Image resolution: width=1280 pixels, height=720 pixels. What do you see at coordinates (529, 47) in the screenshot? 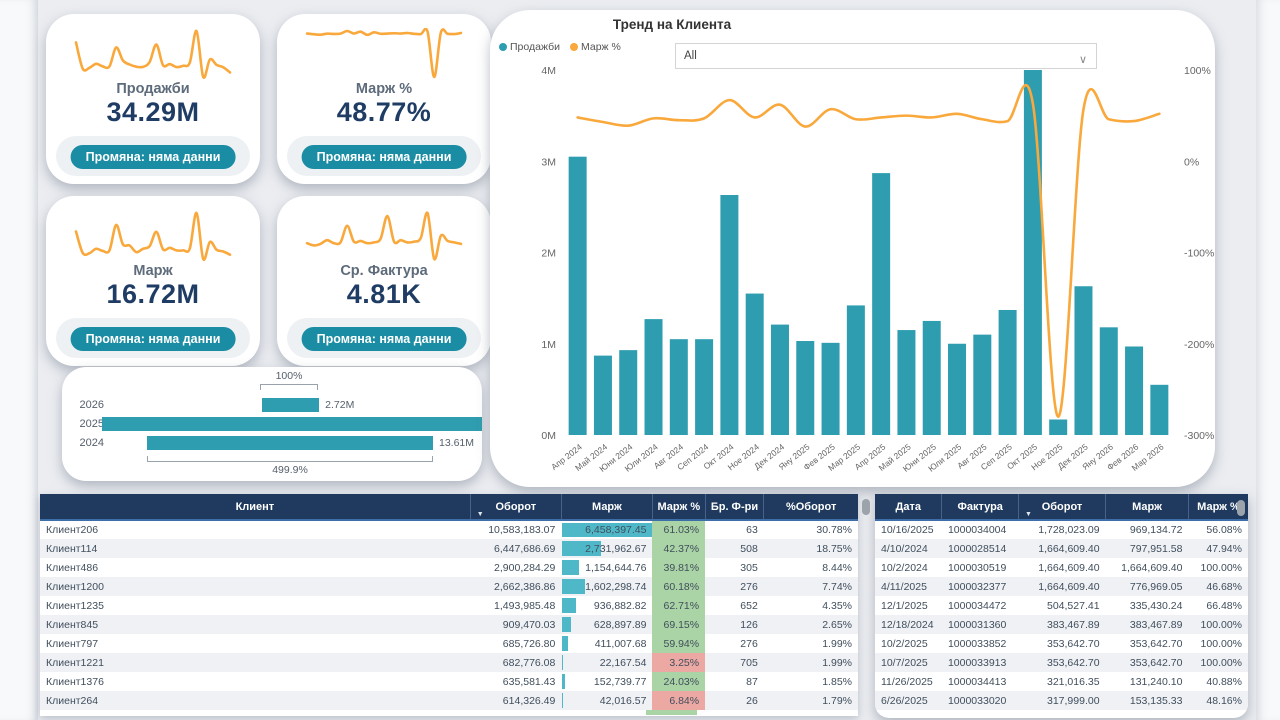
I see `legend-item-sales: Продажби` at bounding box center [529, 47].